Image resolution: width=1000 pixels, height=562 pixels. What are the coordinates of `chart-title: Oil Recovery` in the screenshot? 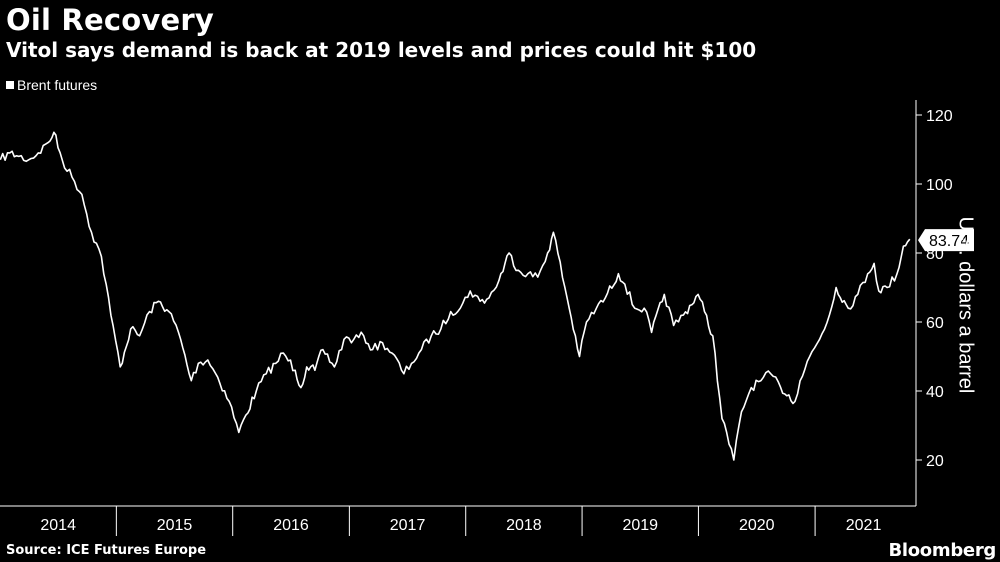 It's located at (110, 20).